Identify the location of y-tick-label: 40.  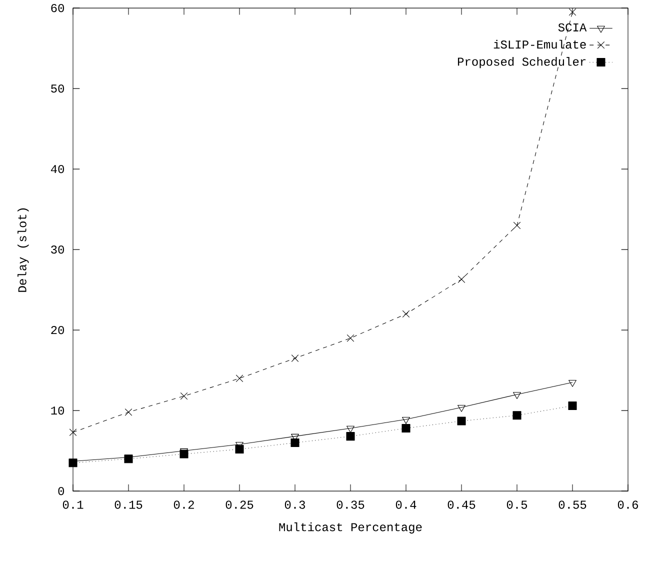
(57, 169).